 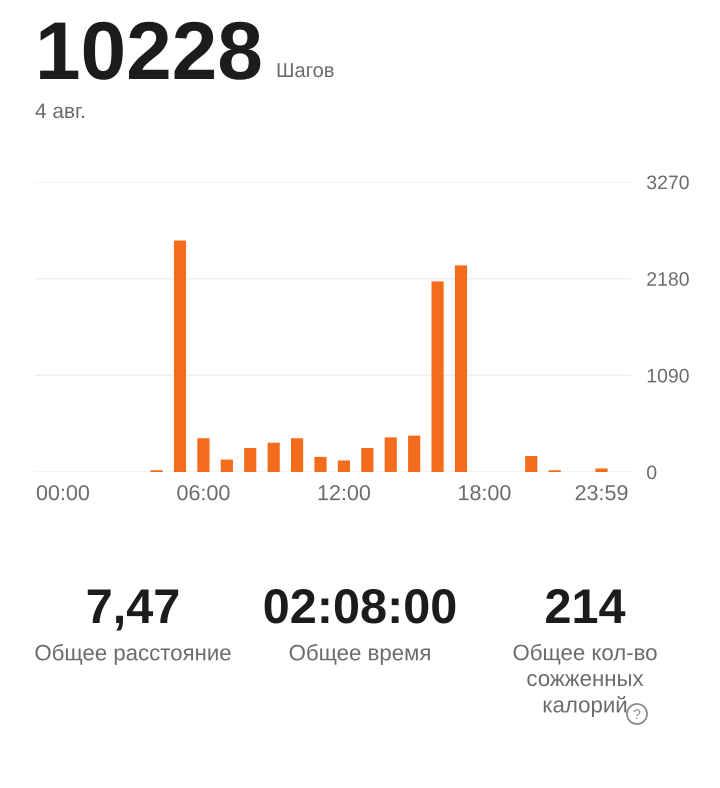 I want to click on x-tick-label: 18:00, so click(x=485, y=492).